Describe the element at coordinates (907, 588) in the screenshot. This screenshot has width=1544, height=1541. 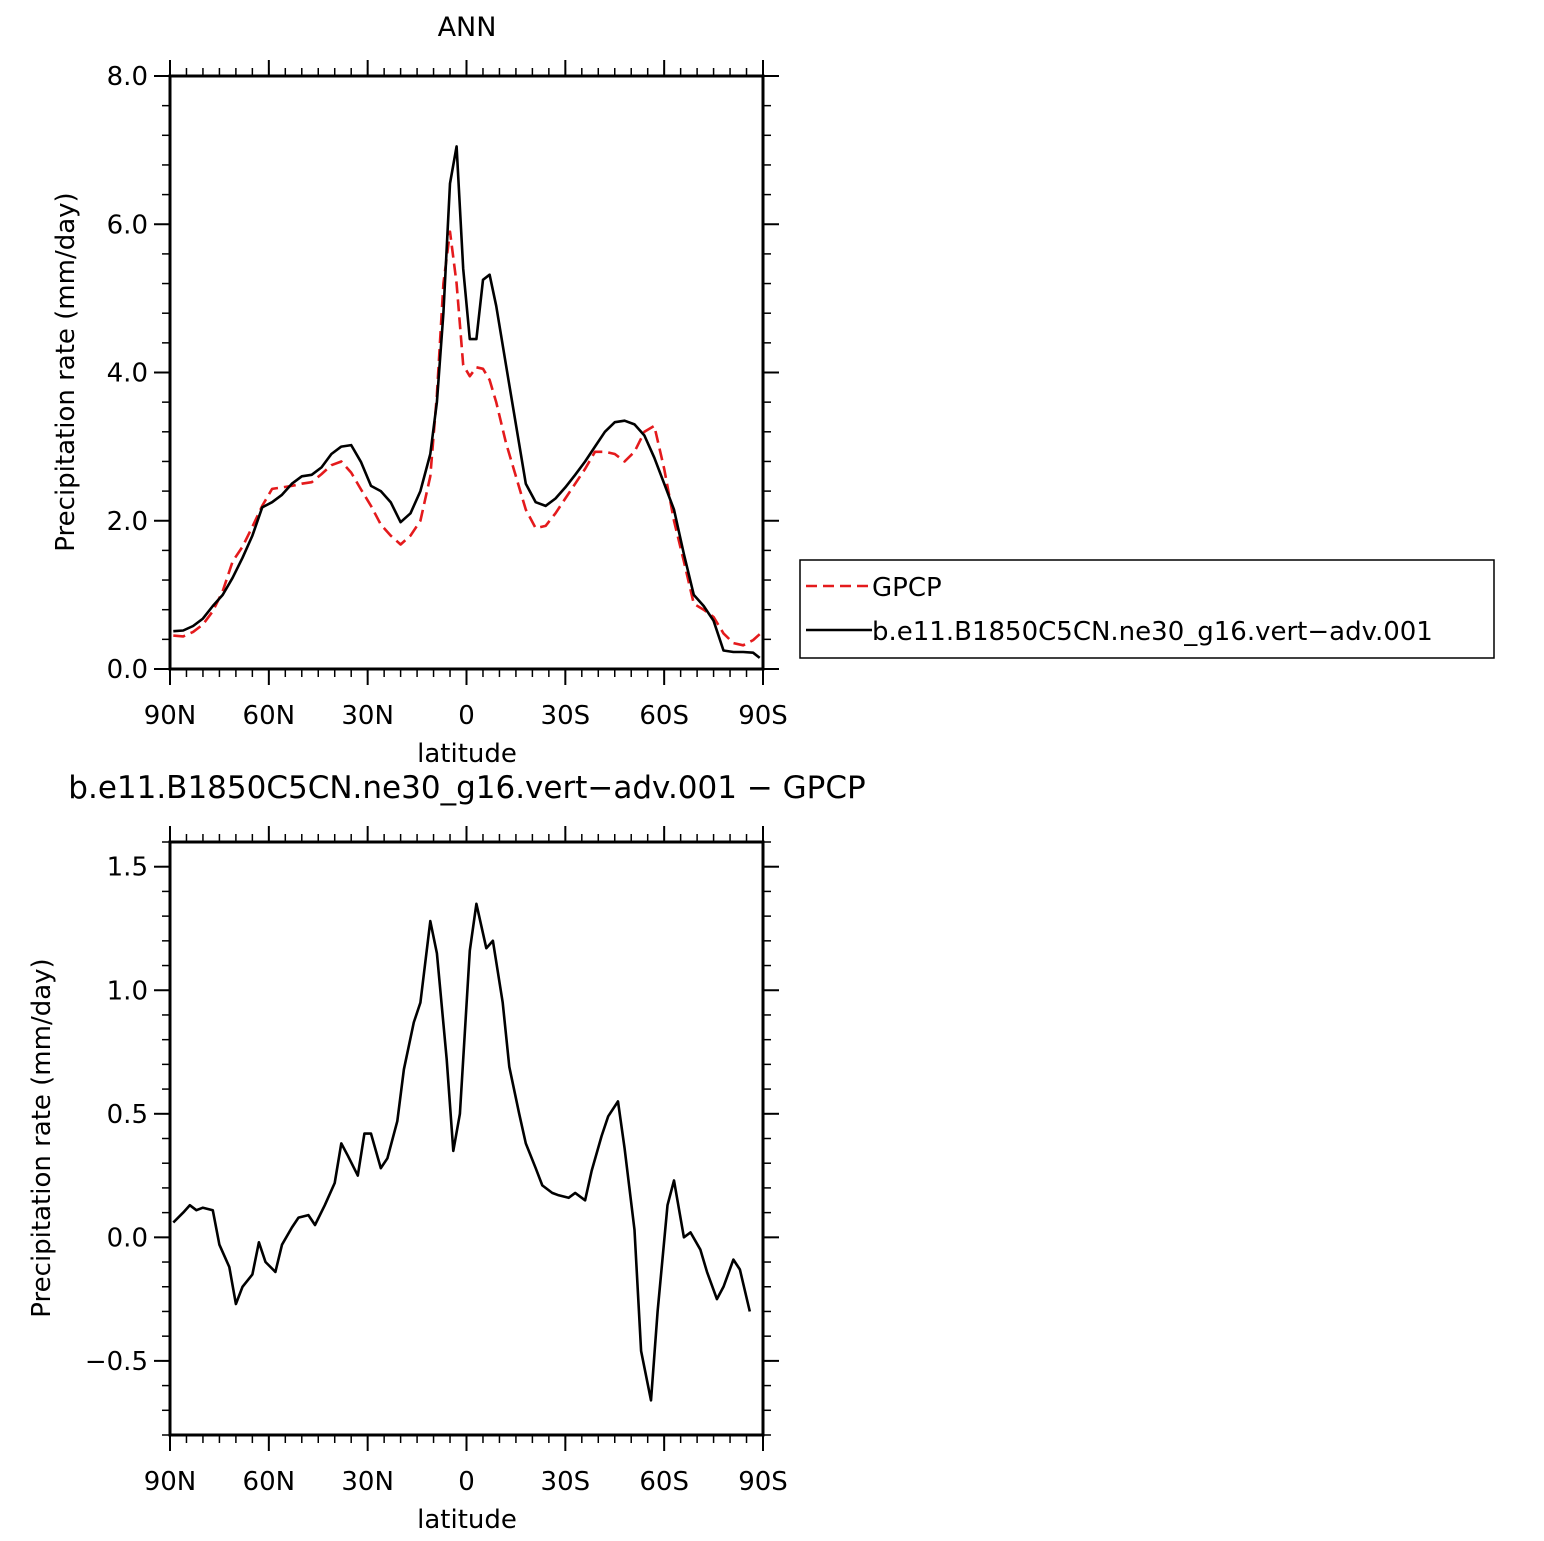
I see `legend-label-gpcp: GPCP` at that location.